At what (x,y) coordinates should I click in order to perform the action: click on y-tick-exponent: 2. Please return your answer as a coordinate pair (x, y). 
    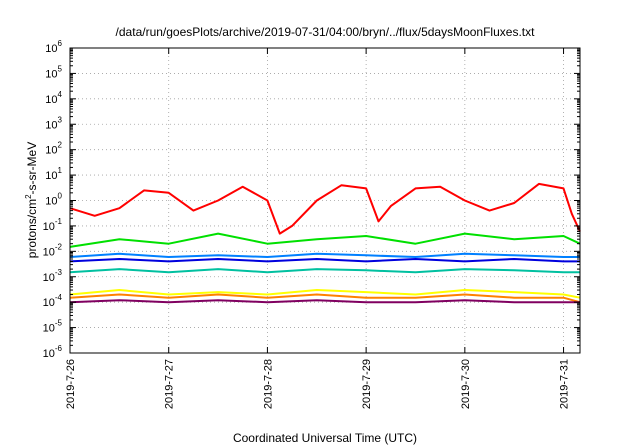
    Looking at the image, I should click on (60, 145).